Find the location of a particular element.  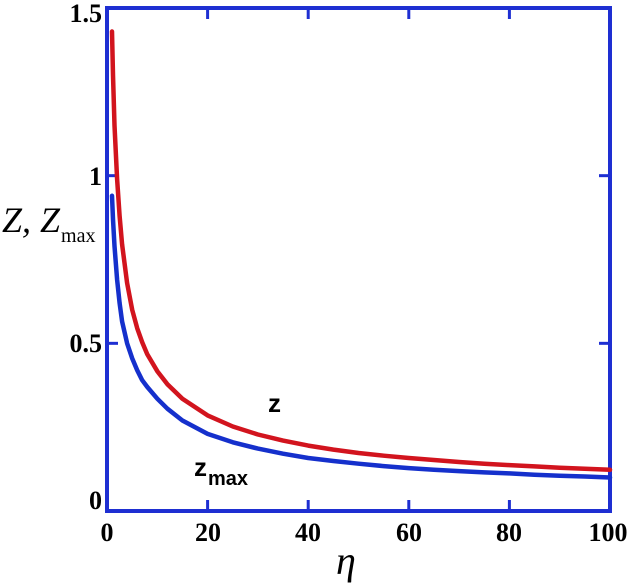

curve-label-zmax: zmax is located at coordinates (221, 471).